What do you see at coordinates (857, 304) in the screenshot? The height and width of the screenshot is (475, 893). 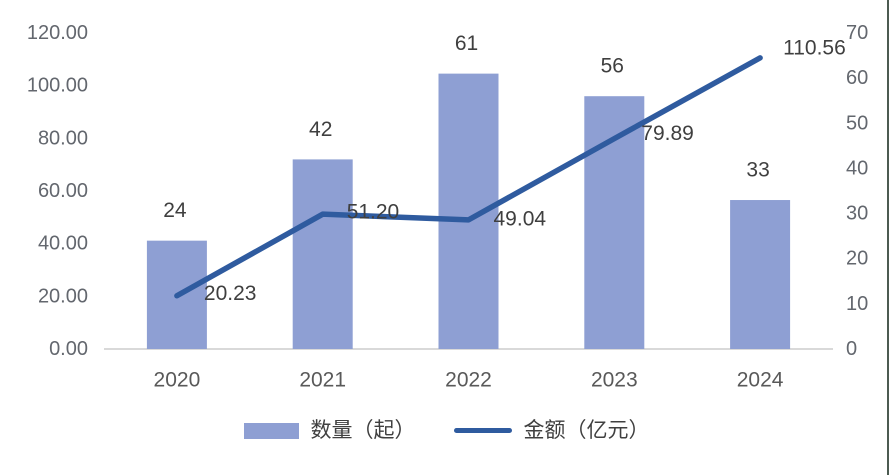 I see `right-axis-tick-label: 10` at bounding box center [857, 304].